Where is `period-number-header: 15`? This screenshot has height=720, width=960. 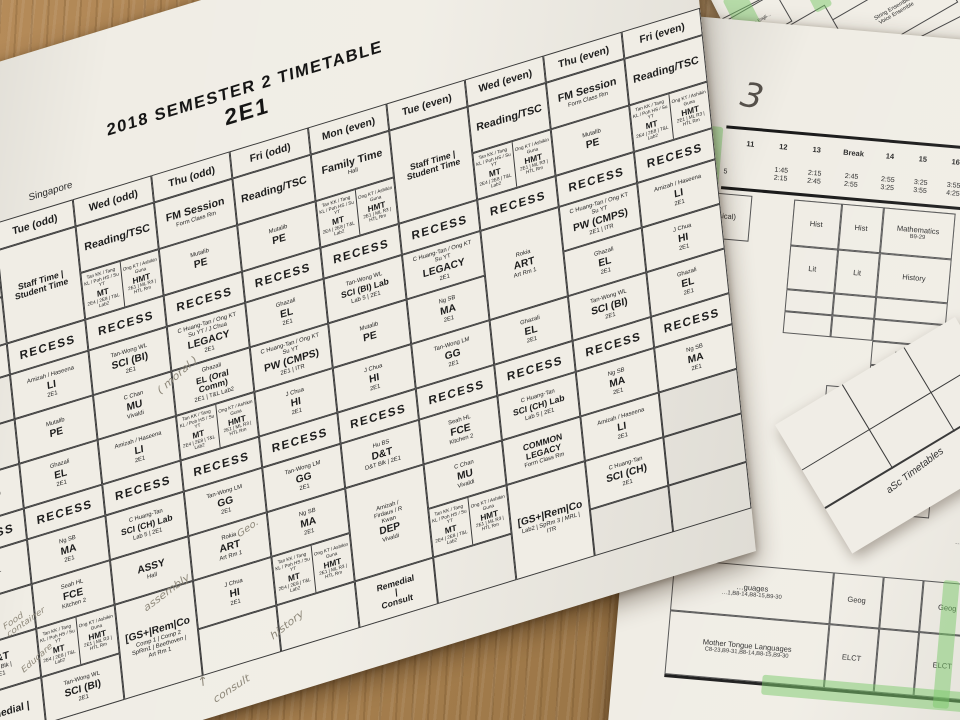 period-number-header: 15 is located at coordinates (923, 158).